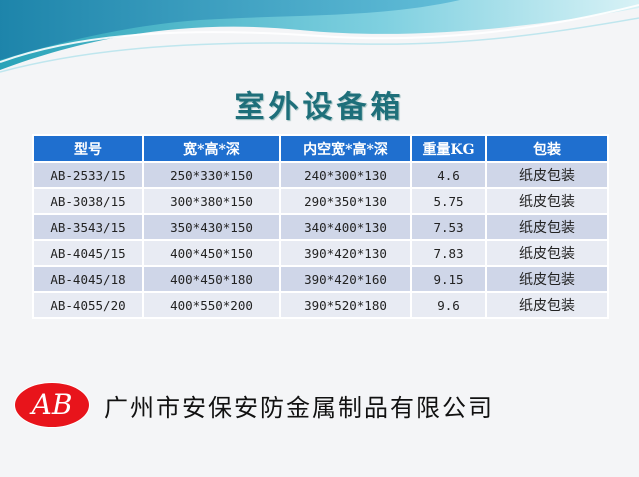  I want to click on cell-model: AB-4045/18, so click(88, 279).